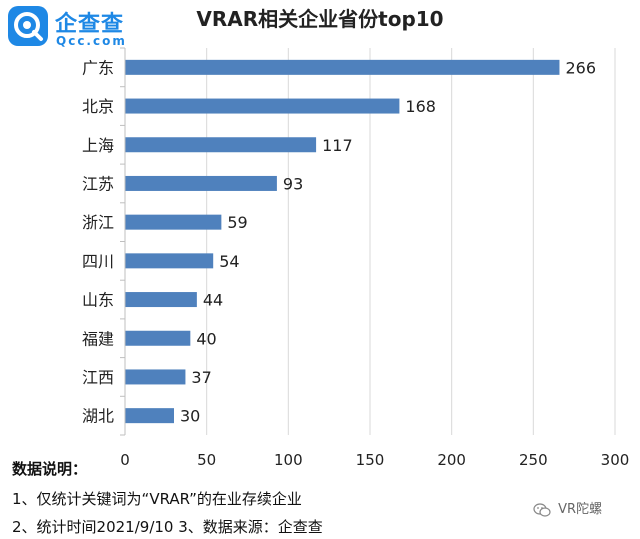  What do you see at coordinates (337, 145) in the screenshot?
I see `data-label: 117` at bounding box center [337, 145].